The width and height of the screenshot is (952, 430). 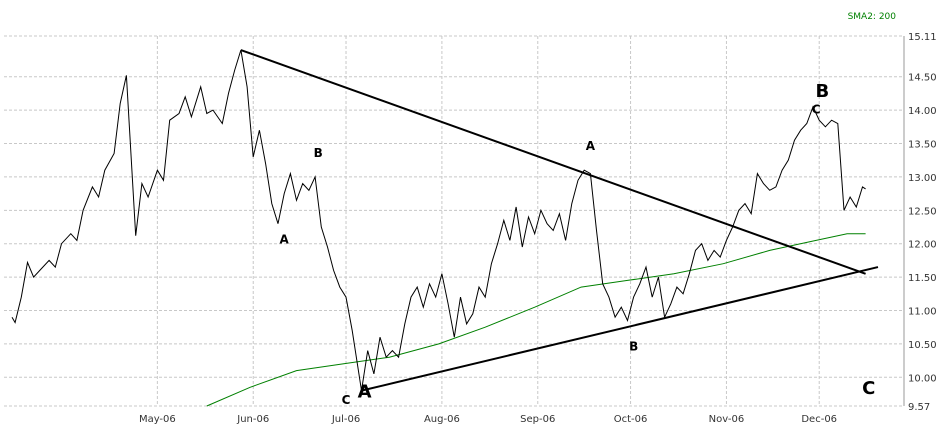 What do you see at coordinates (631, 419) in the screenshot?
I see `x-tick-label: Oct-06` at bounding box center [631, 419].